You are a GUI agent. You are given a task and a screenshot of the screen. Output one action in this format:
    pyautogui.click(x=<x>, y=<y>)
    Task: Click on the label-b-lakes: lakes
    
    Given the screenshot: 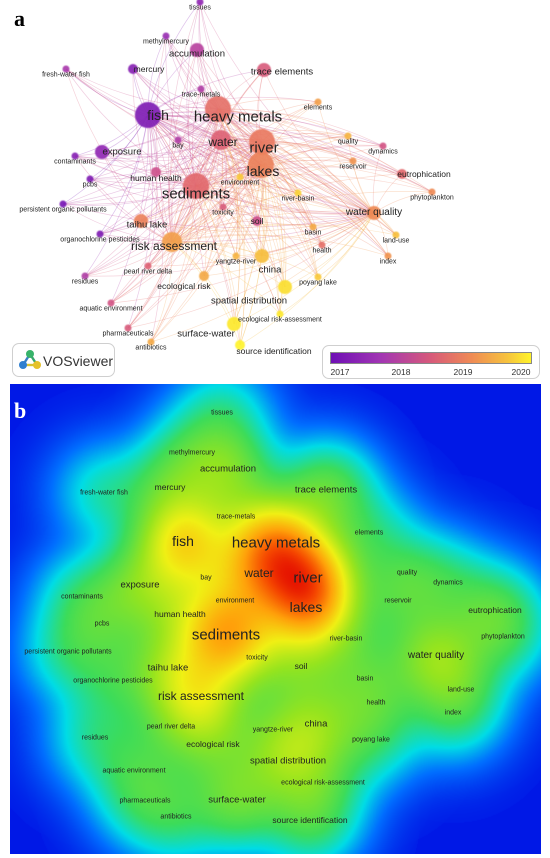 What is the action you would take?
    pyautogui.click(x=306, y=607)
    